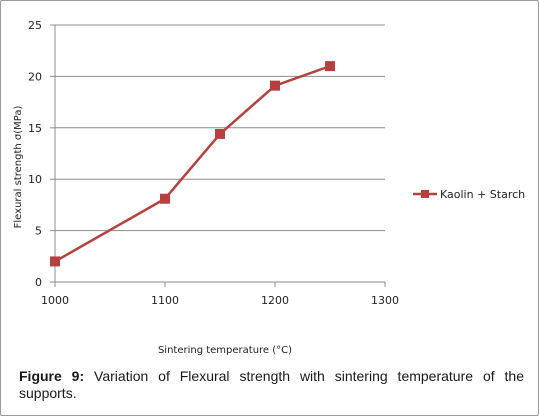  What do you see at coordinates (52, 376) in the screenshot?
I see `caption-label: Figure 9:` at bounding box center [52, 376].